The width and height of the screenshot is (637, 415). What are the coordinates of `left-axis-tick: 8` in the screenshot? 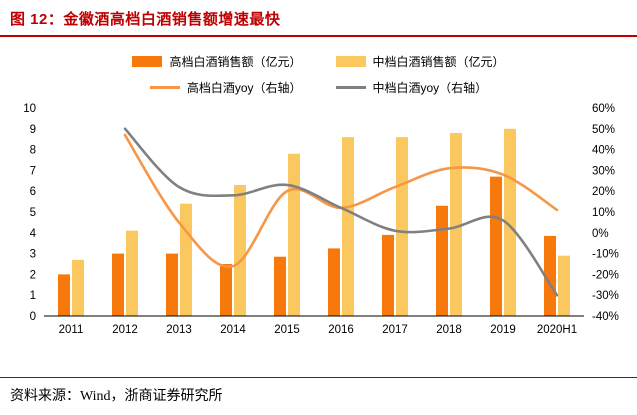 It's located at (33, 151).